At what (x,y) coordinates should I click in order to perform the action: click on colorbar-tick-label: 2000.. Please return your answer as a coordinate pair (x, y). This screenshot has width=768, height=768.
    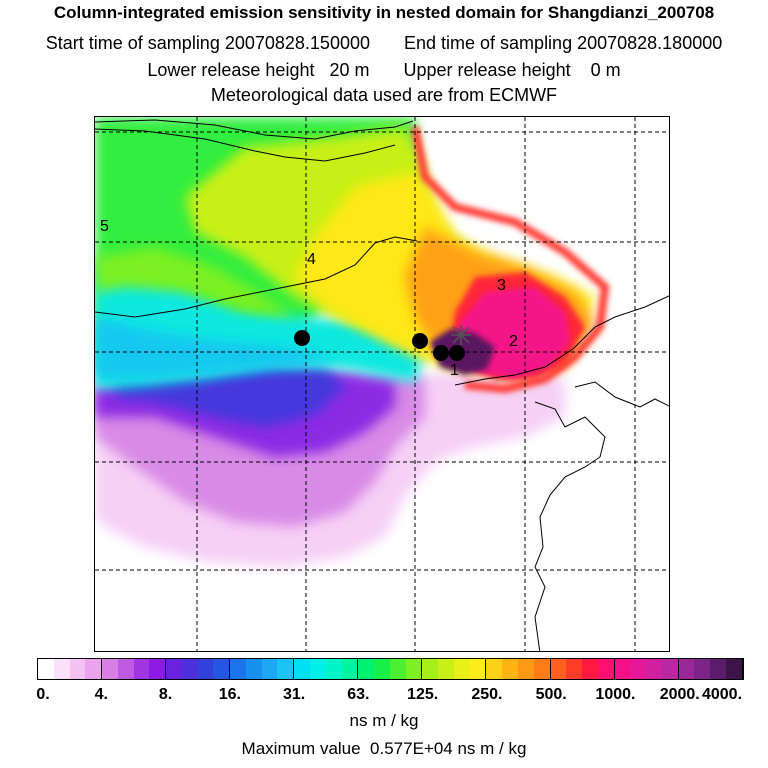
    Looking at the image, I should click on (679, 694).